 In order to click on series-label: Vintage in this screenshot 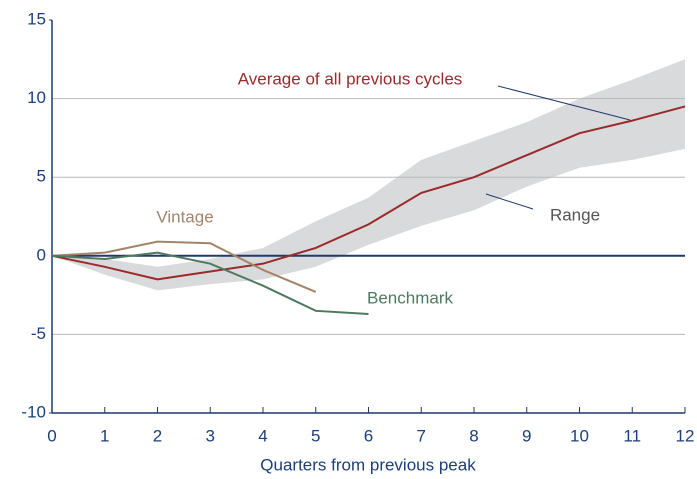, I will do `click(184, 216)`.